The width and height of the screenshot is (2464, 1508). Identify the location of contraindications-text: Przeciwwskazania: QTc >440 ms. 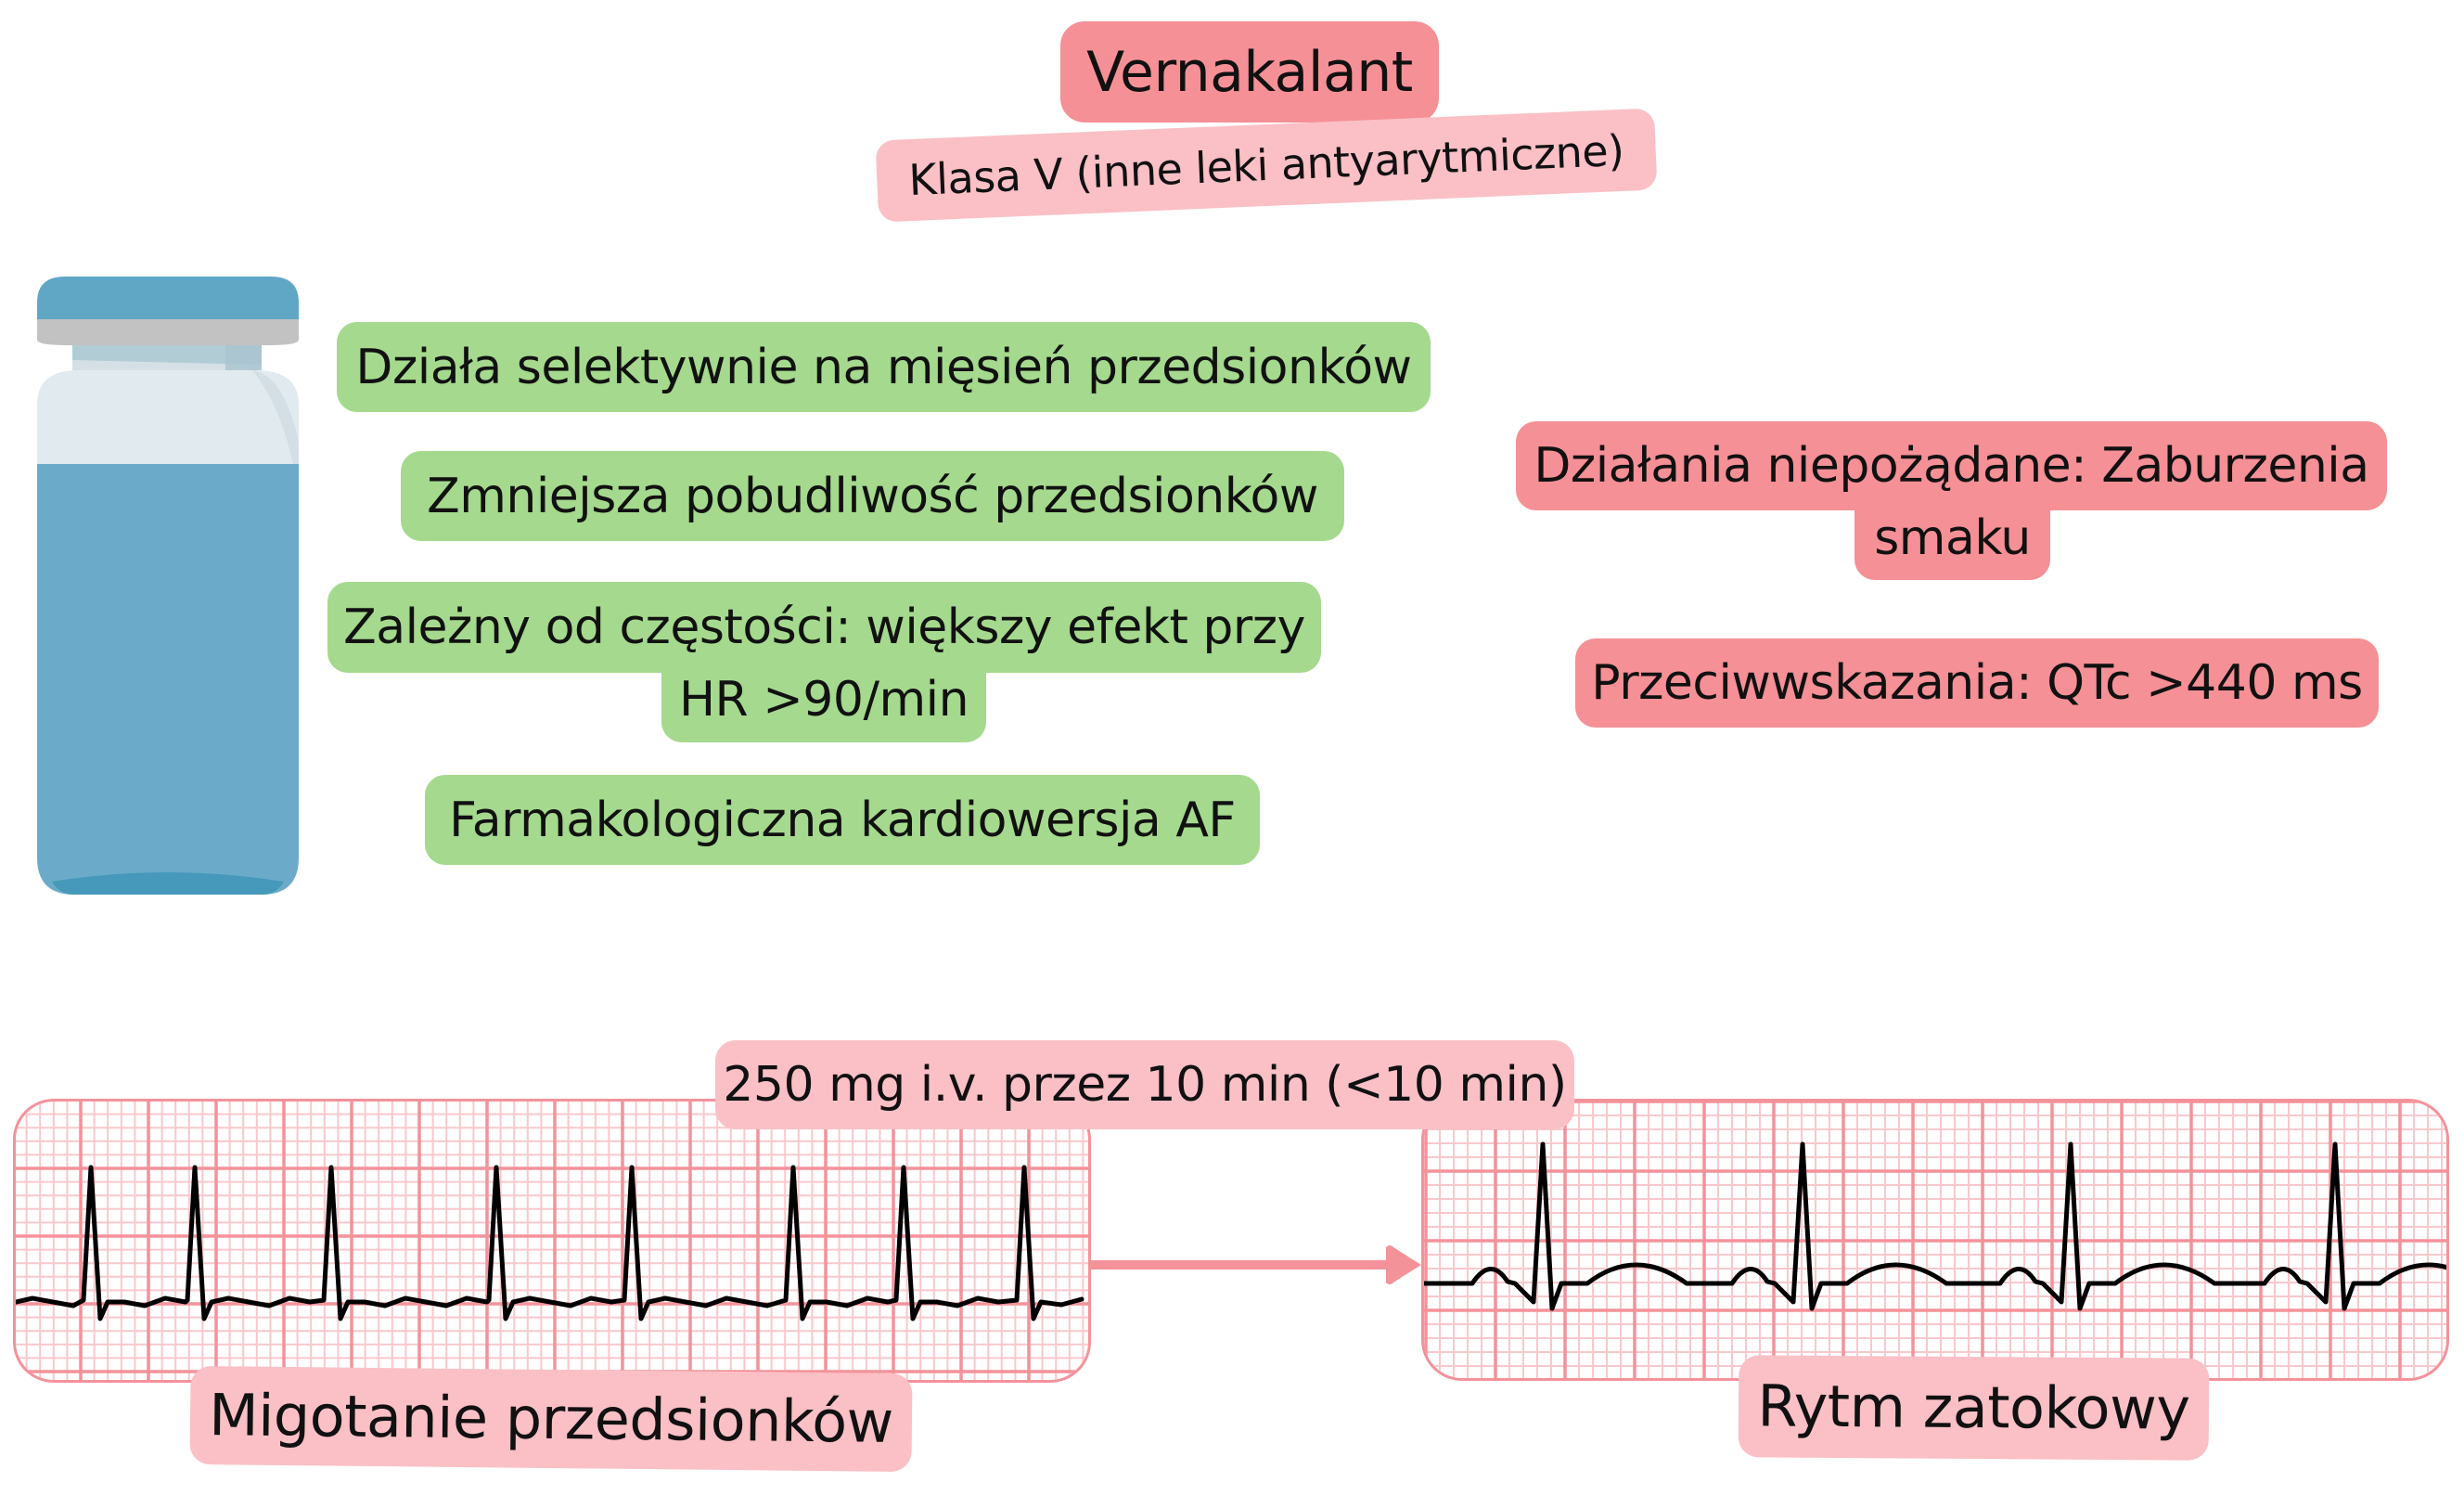
(1977, 683).